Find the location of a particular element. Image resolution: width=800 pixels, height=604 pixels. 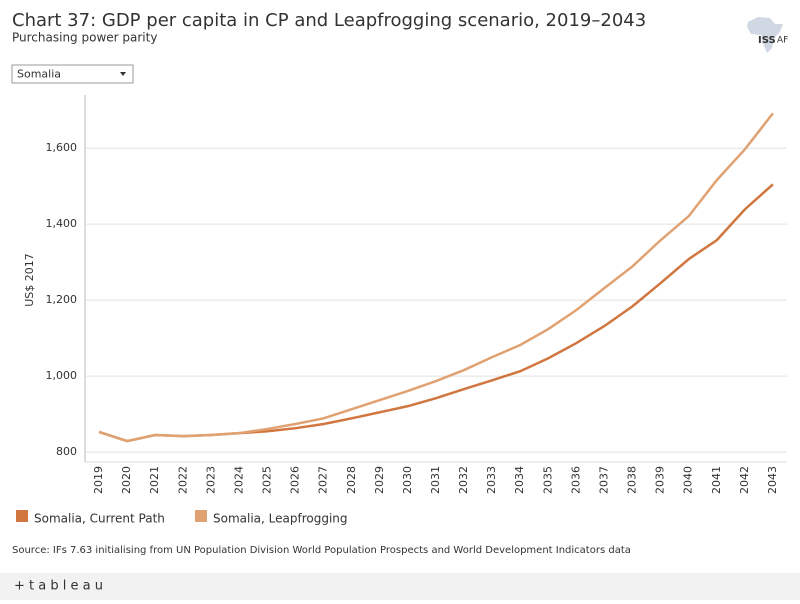

x-tick-label: 2031 is located at coordinates (435, 480).